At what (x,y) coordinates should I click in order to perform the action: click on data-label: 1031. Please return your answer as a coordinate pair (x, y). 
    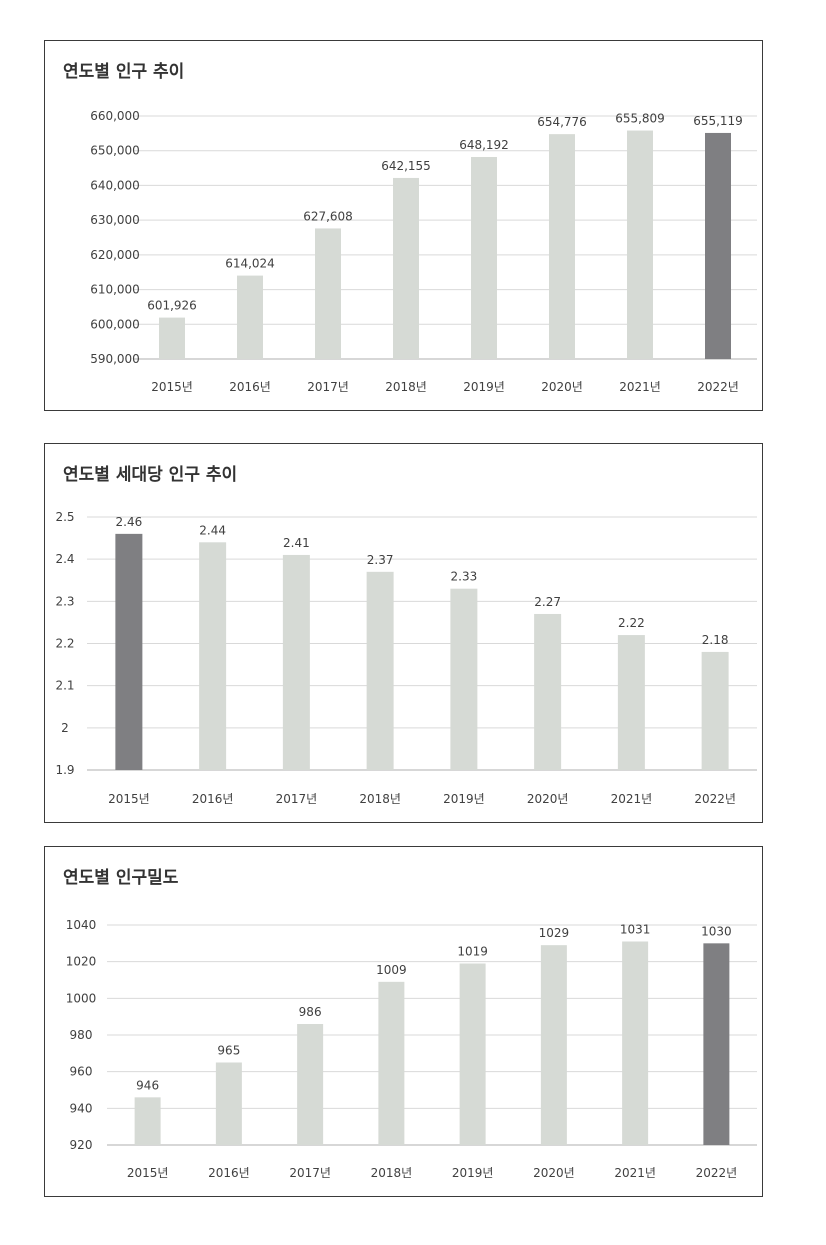
    Looking at the image, I should click on (635, 930).